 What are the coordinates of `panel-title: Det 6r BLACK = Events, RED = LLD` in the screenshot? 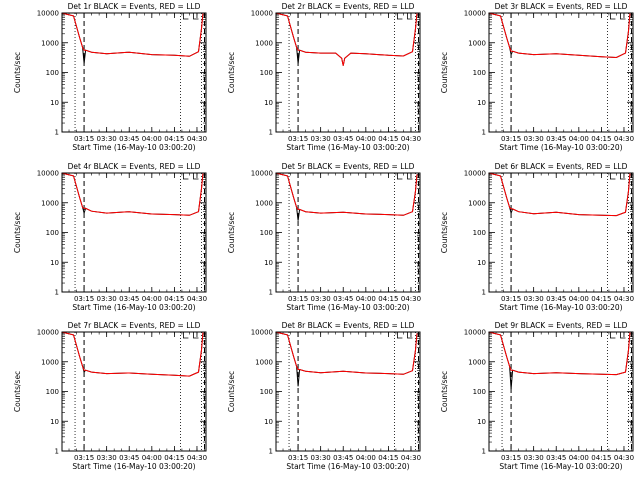 It's located at (561, 166).